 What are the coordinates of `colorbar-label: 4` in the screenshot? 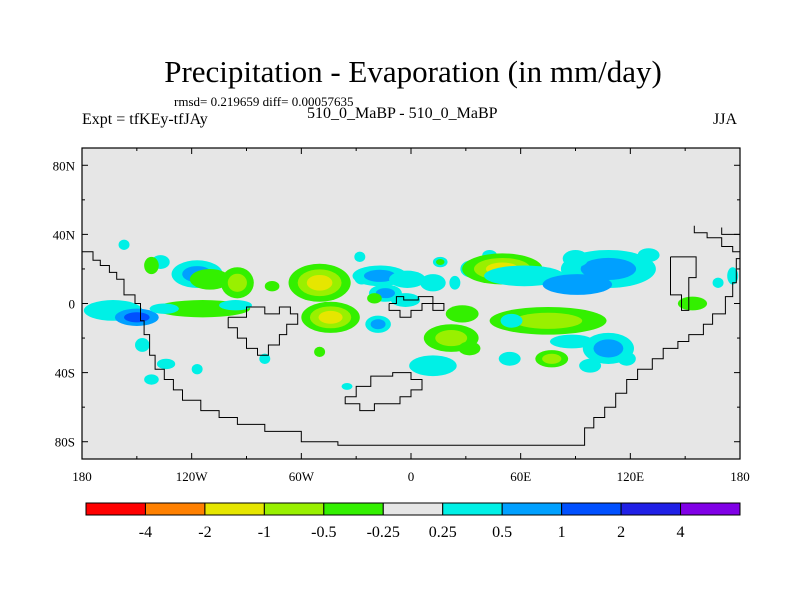 It's located at (681, 532).